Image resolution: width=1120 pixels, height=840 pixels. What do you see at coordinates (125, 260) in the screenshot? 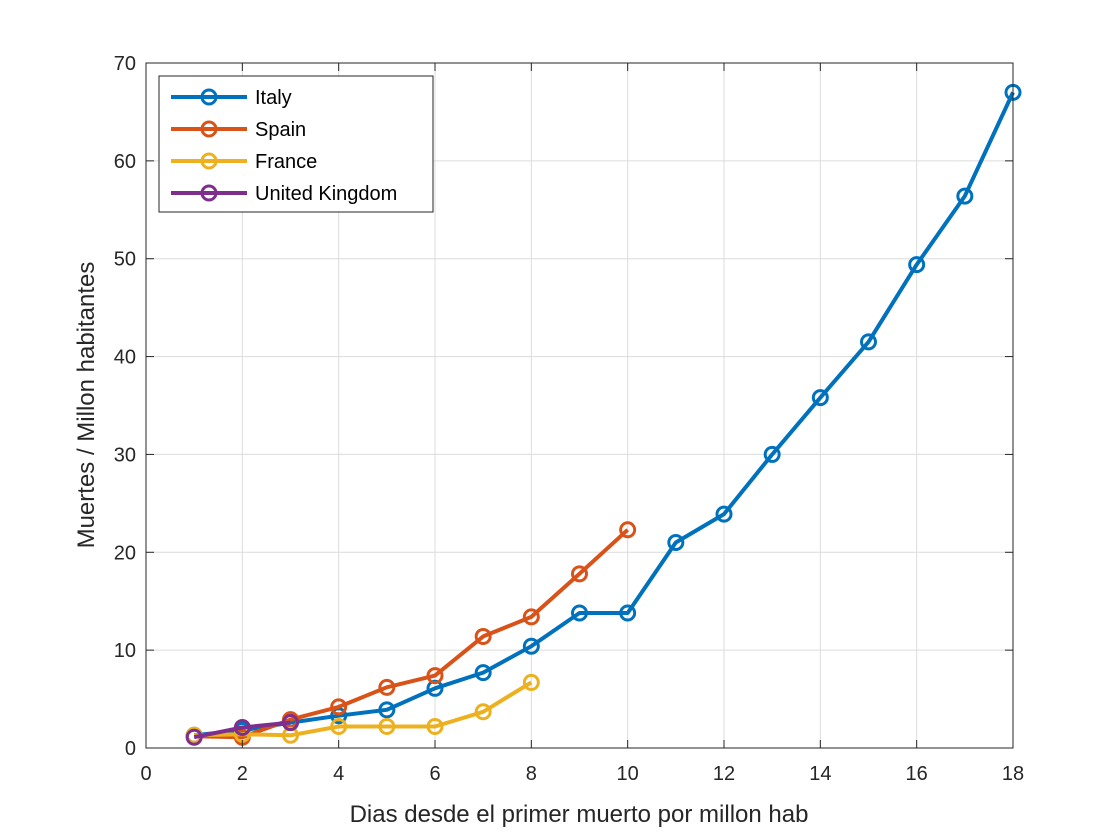
I see `y-tick-label: 50` at bounding box center [125, 260].